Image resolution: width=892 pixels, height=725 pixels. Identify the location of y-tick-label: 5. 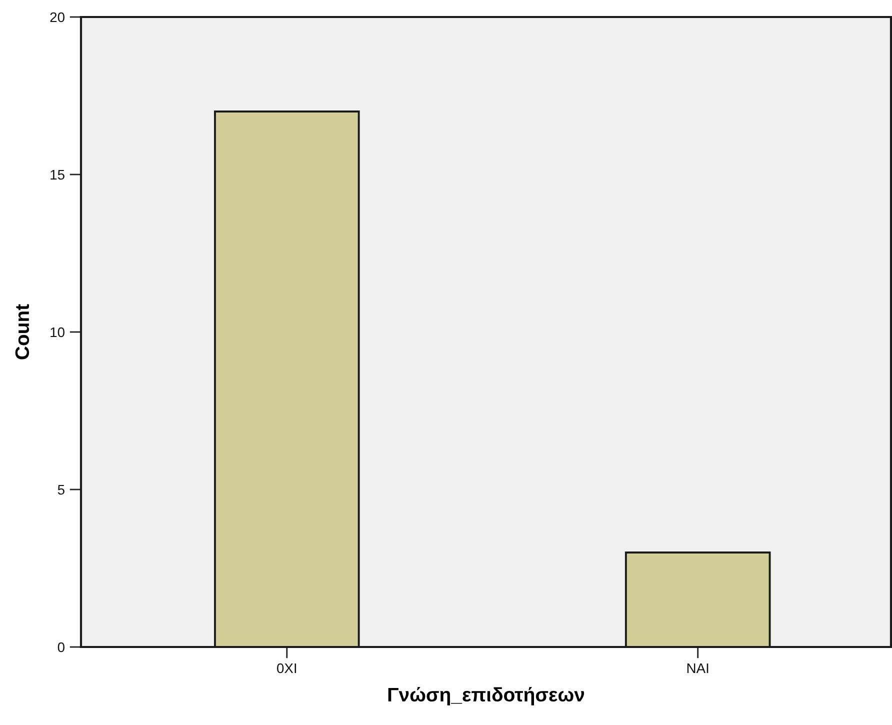
(61, 489).